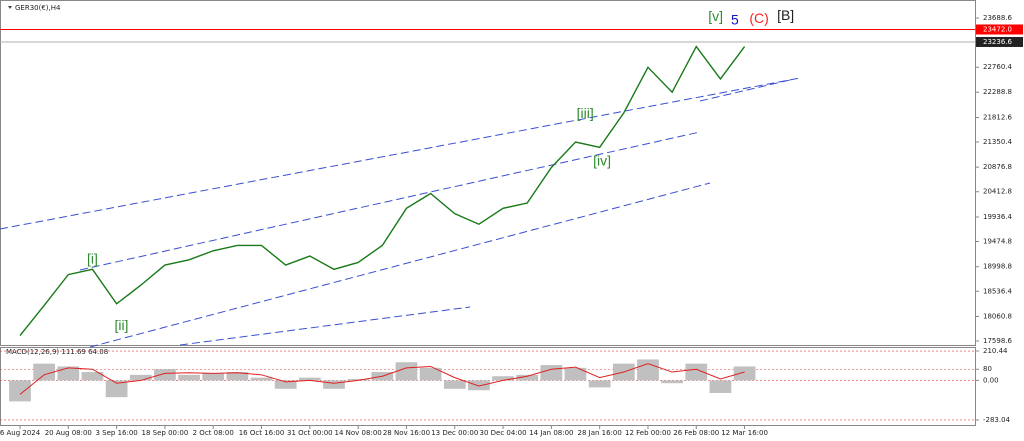 The width and height of the screenshot is (1024, 441). Describe the element at coordinates (38, 8) in the screenshot. I see `chart-title: GER30(€),H4` at that location.